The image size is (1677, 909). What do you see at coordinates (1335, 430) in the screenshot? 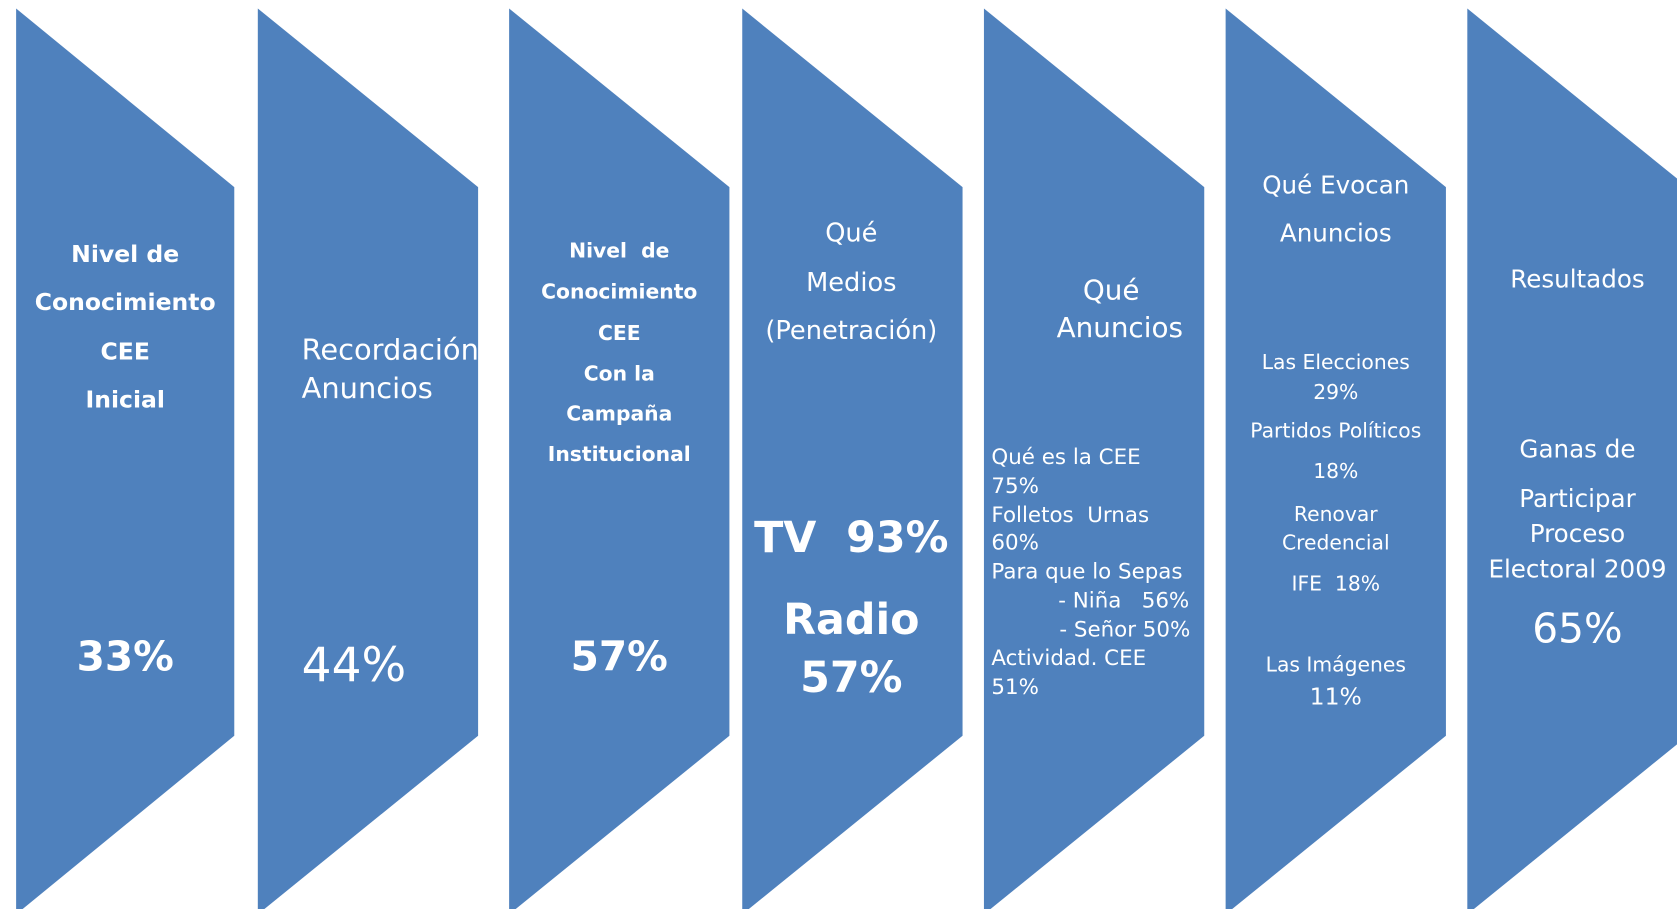
I see `stage-text: Partidos Políticos` at bounding box center [1335, 430].